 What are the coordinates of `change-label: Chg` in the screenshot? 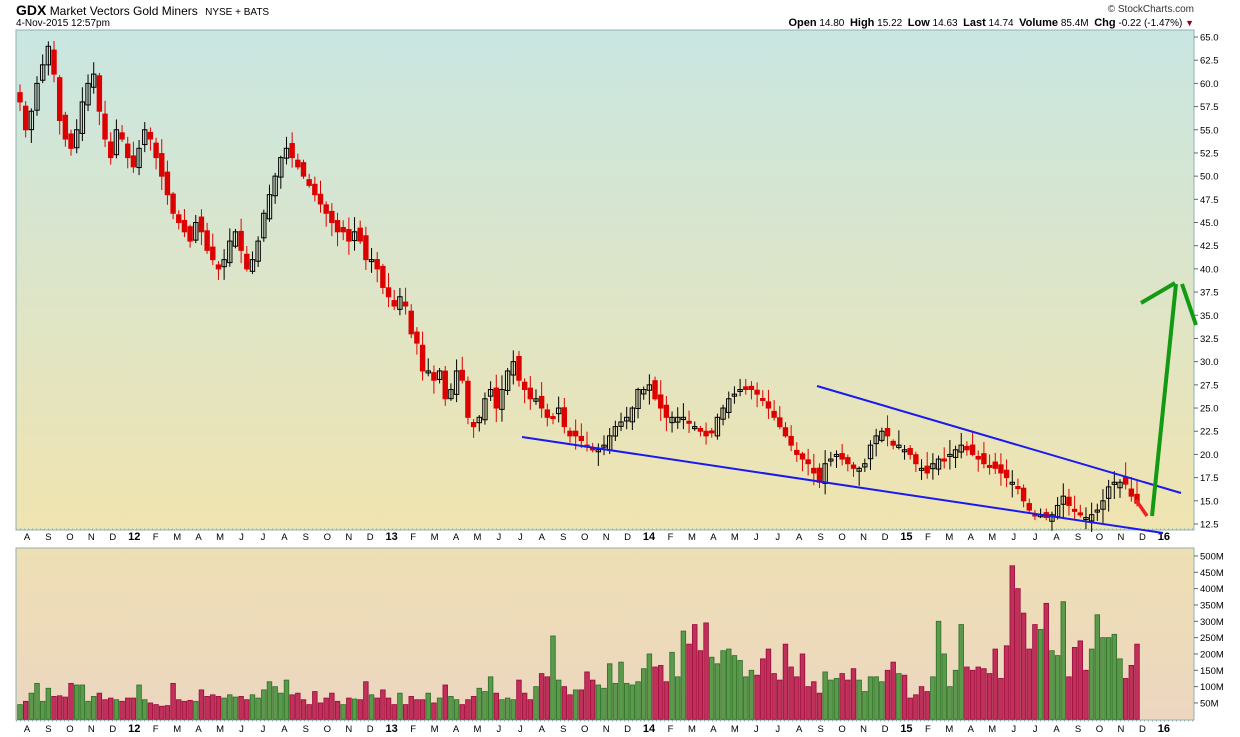 It's located at (1105, 23).